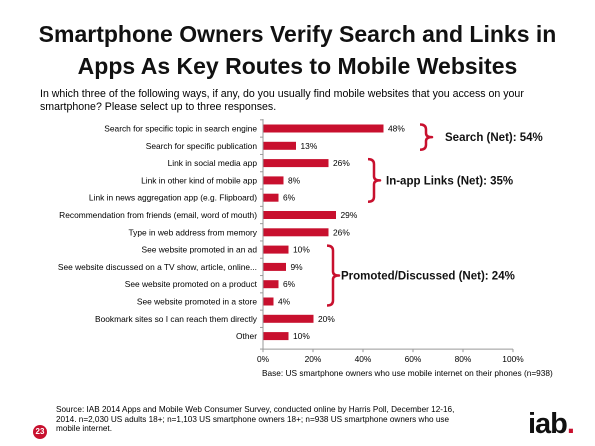 This screenshot has width=595, height=446. What do you see at coordinates (463, 359) in the screenshot?
I see `x-tick-label: 80%` at bounding box center [463, 359].